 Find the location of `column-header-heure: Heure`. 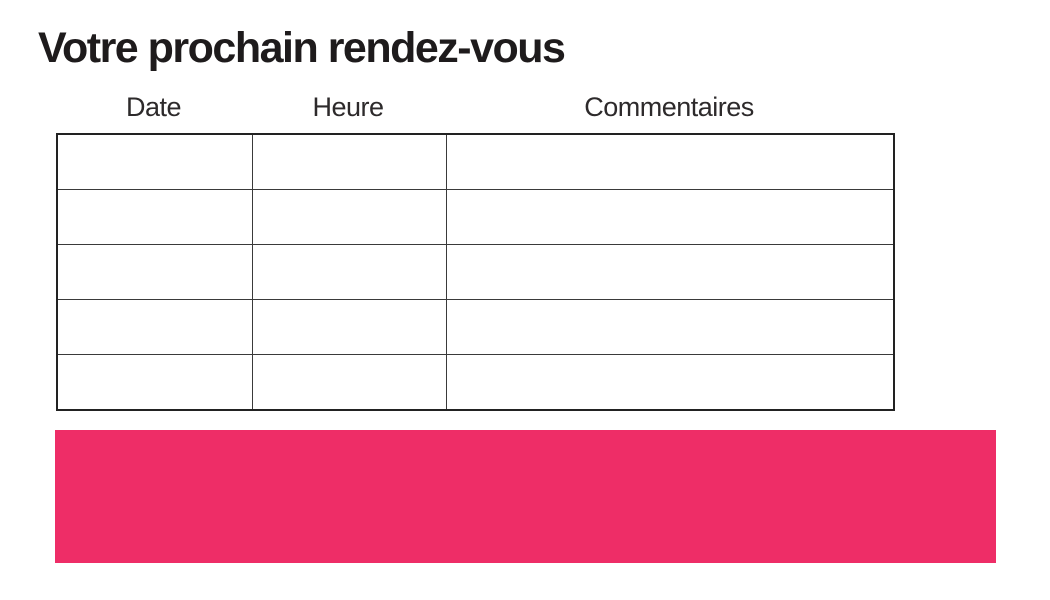

column-header-heure: Heure is located at coordinates (348, 107).